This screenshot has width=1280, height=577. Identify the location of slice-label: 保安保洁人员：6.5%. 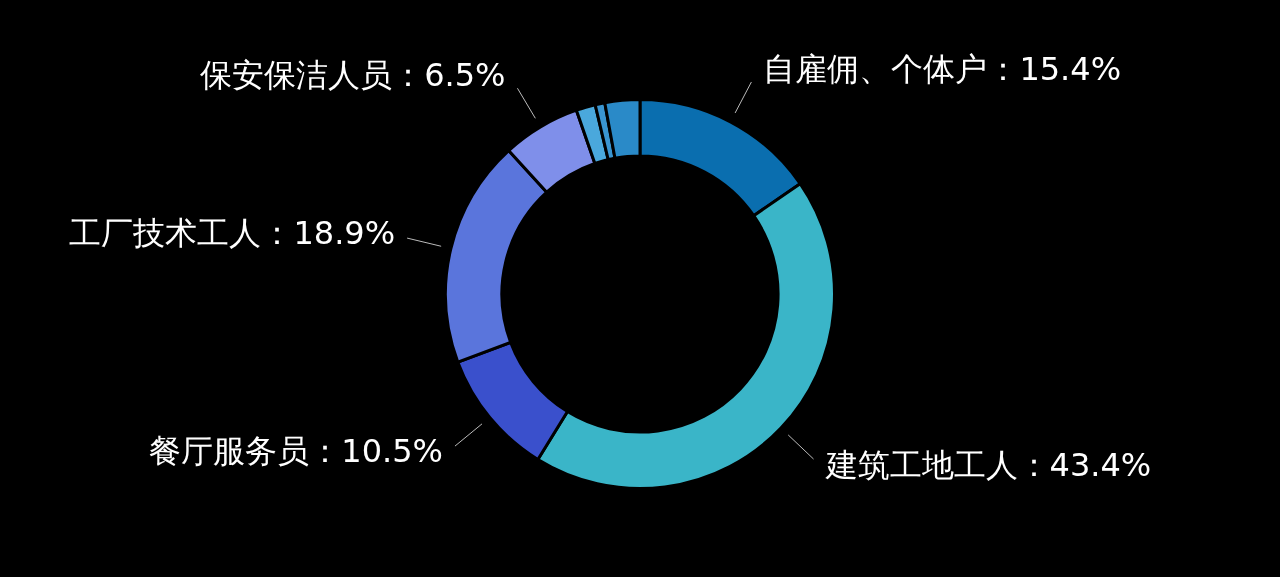
(353, 75).